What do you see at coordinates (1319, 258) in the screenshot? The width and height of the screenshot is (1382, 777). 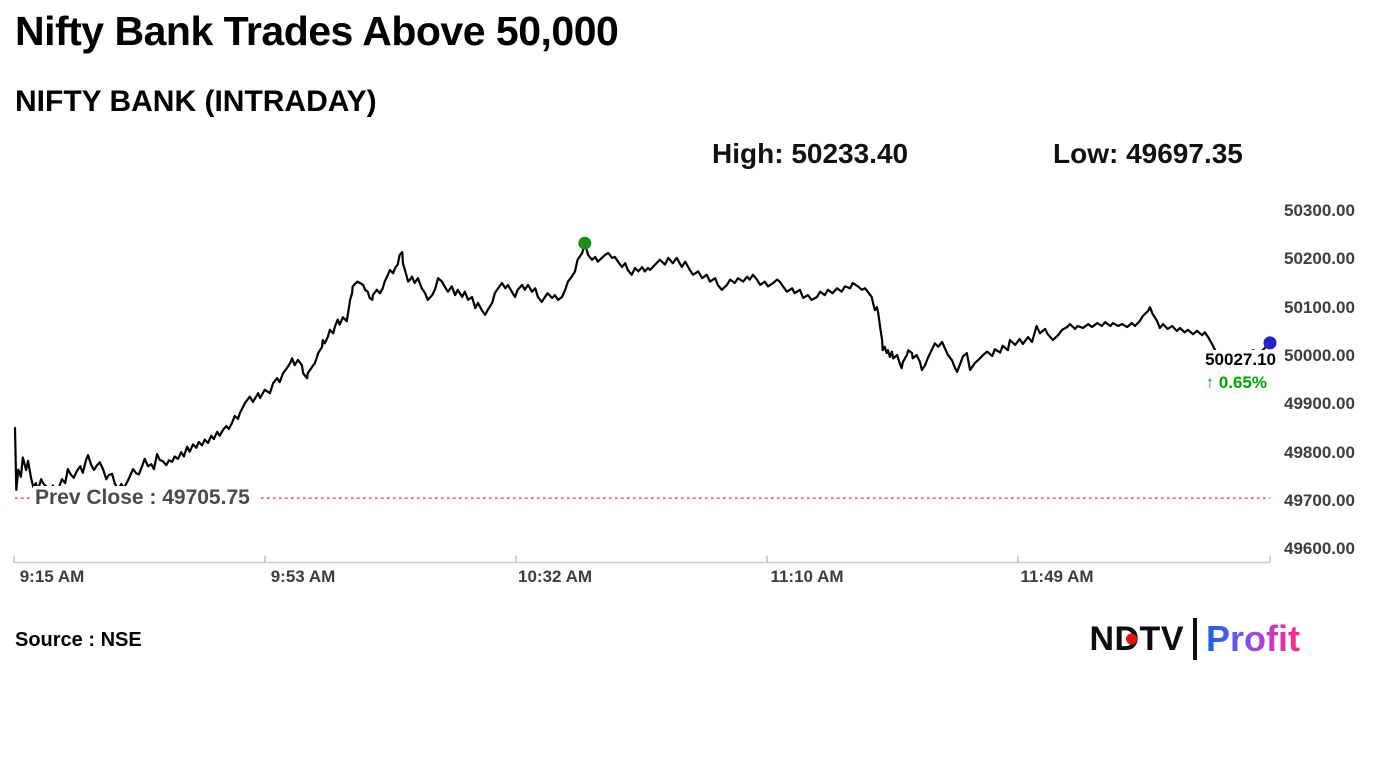 I see `y-axis-tick-label: 50200.00` at bounding box center [1319, 258].